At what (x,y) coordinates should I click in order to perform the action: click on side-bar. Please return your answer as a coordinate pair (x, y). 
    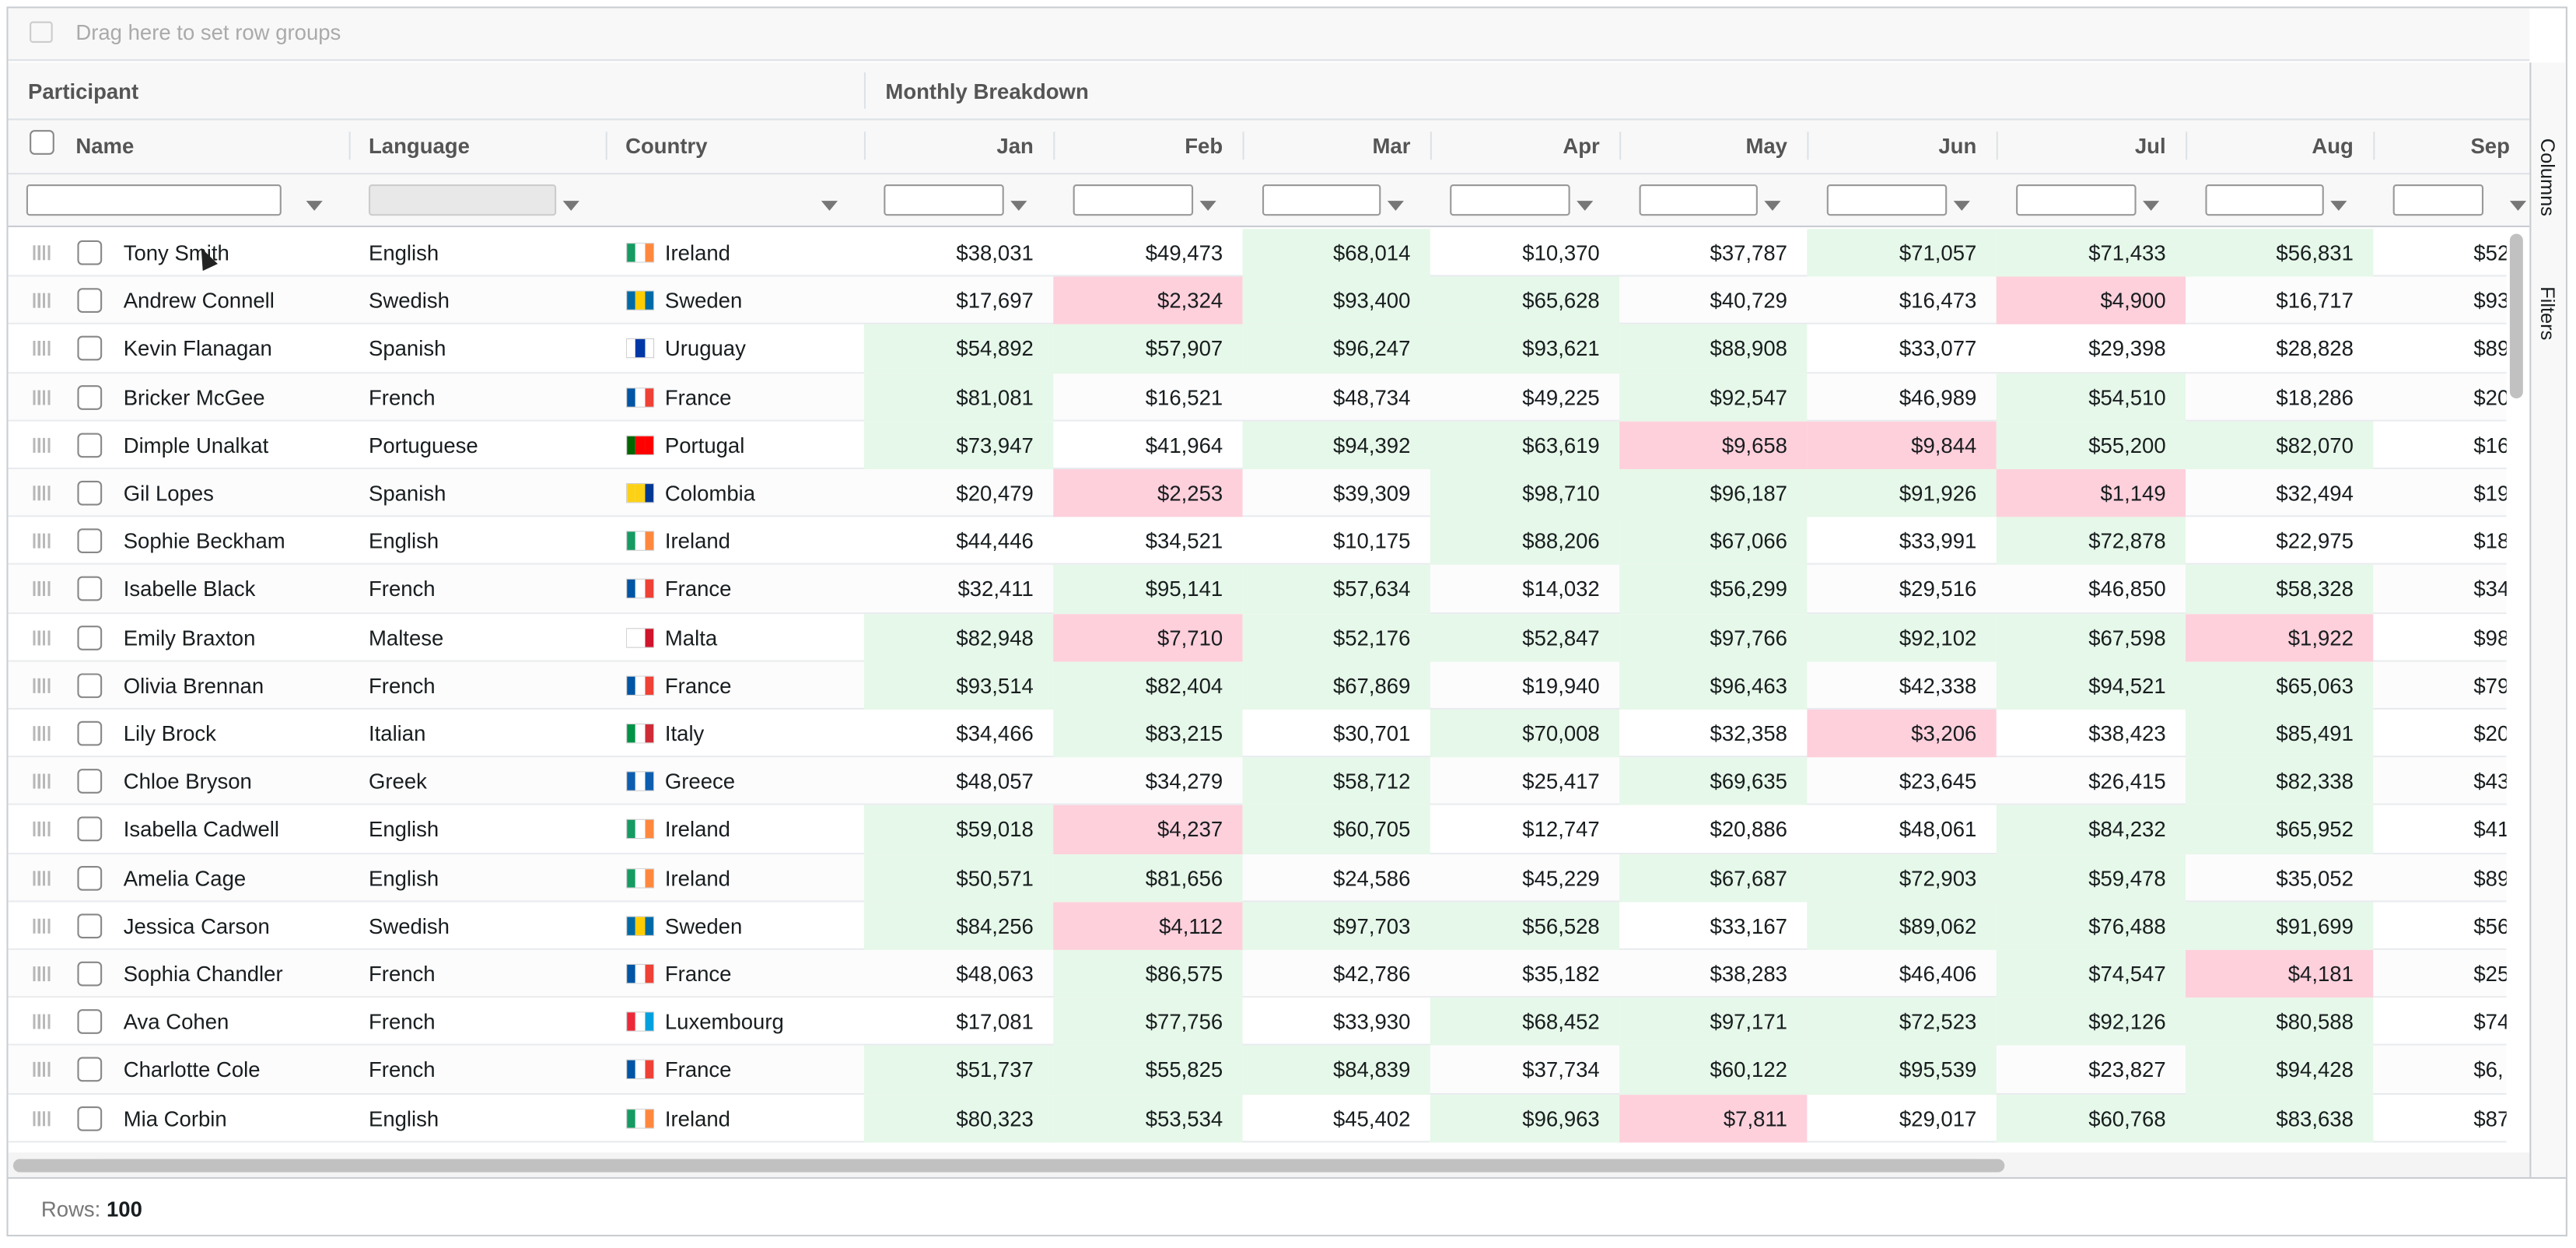
    Looking at the image, I should click on (2548, 619).